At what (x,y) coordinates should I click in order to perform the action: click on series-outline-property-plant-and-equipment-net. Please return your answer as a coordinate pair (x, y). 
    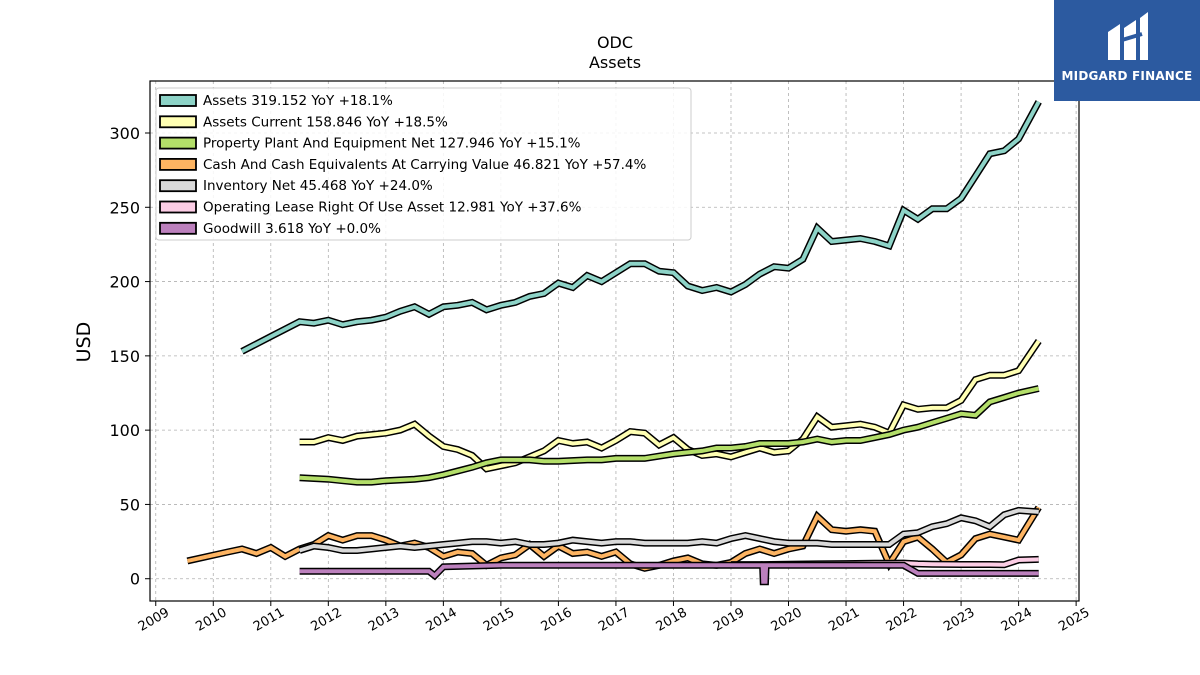
    Looking at the image, I should click on (669, 435).